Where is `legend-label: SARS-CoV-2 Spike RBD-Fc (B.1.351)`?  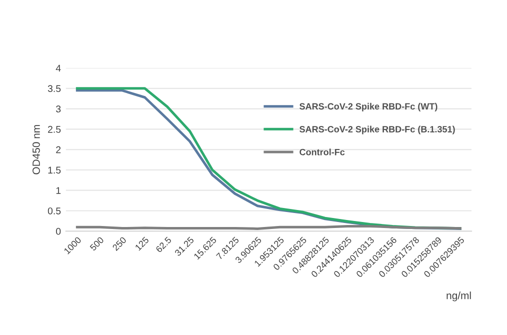
legend-label: SARS-CoV-2 Spike RBD-Fc (B.1.351) is located at coordinates (377, 130).